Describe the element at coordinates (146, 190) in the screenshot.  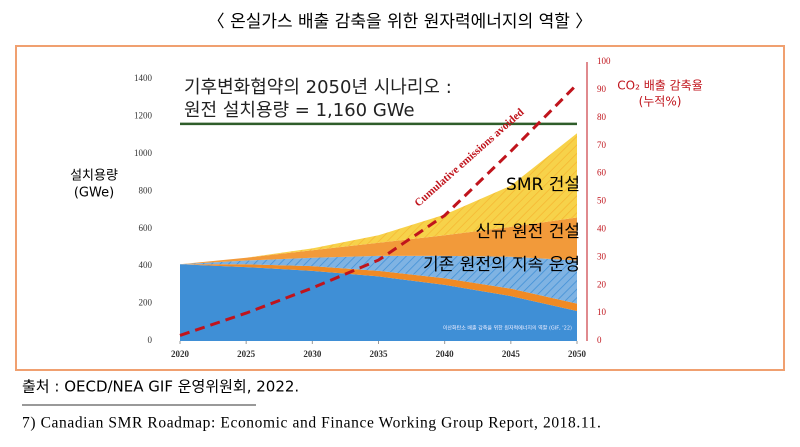
I see `y-tick-label: 800` at that location.